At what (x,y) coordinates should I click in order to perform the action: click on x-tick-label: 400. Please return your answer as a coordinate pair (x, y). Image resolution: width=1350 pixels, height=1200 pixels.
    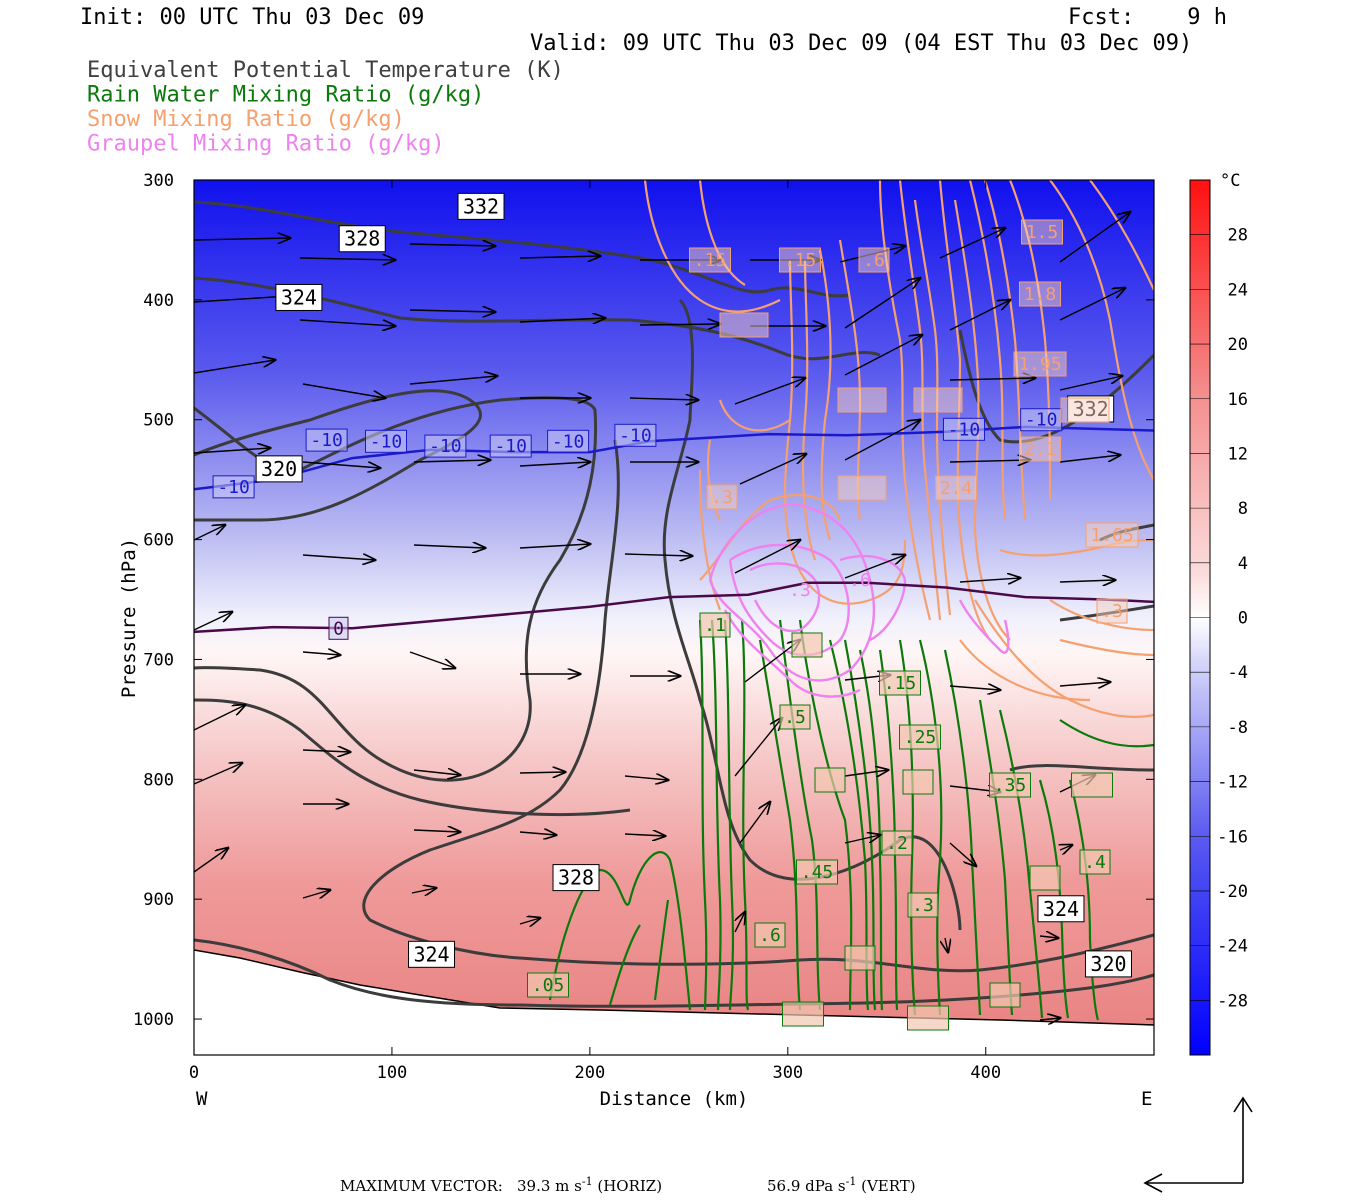
    Looking at the image, I should click on (985, 1073).